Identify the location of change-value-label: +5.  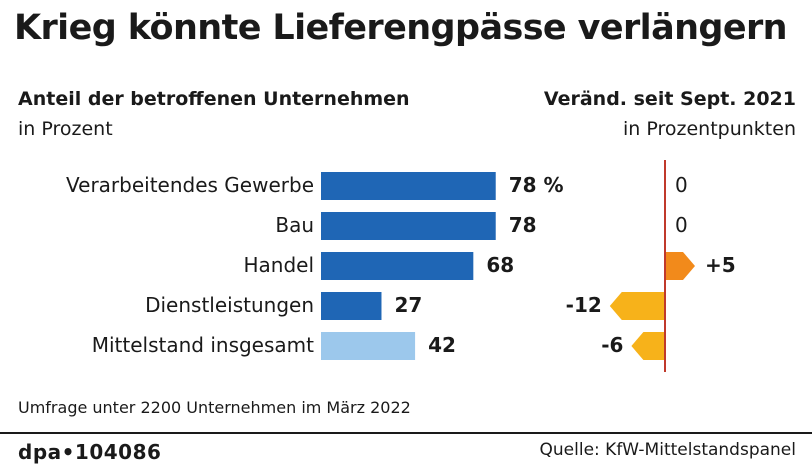
(720, 265).